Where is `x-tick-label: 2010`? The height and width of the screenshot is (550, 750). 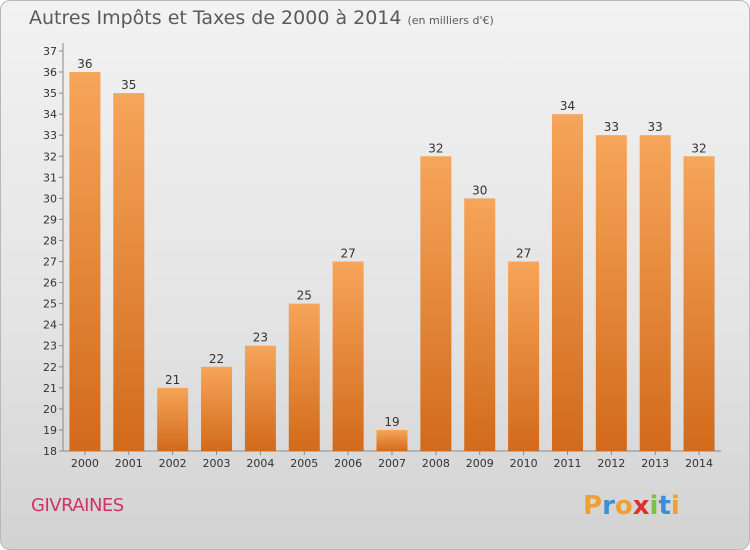 x-tick-label: 2010 is located at coordinates (524, 463).